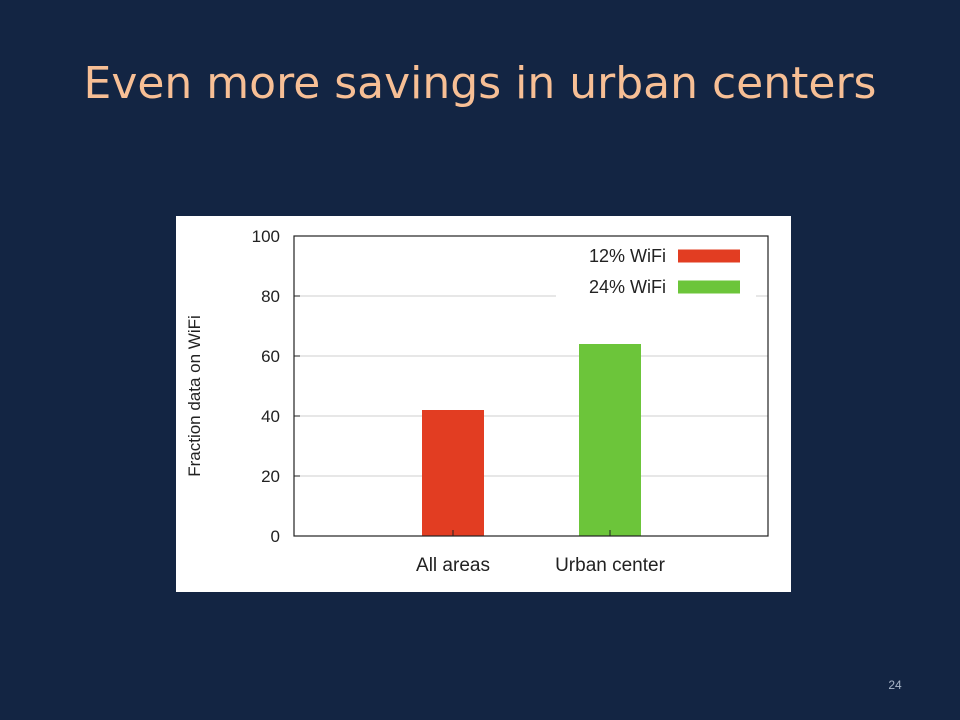 The height and width of the screenshot is (720, 960). I want to click on y-tick-label: 20, so click(270, 476).